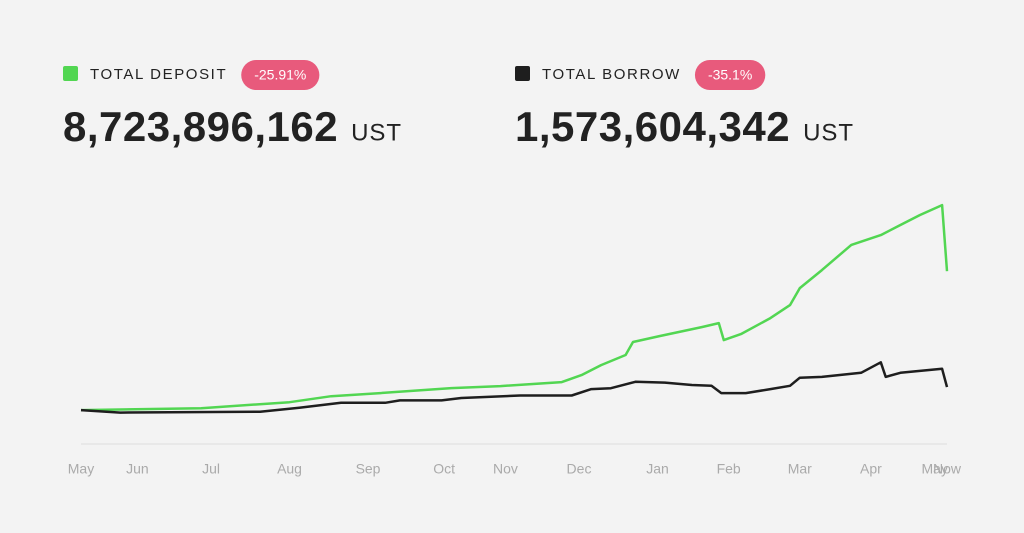 The image size is (1024, 533). I want to click on x-tick-label: Jun, so click(137, 469).